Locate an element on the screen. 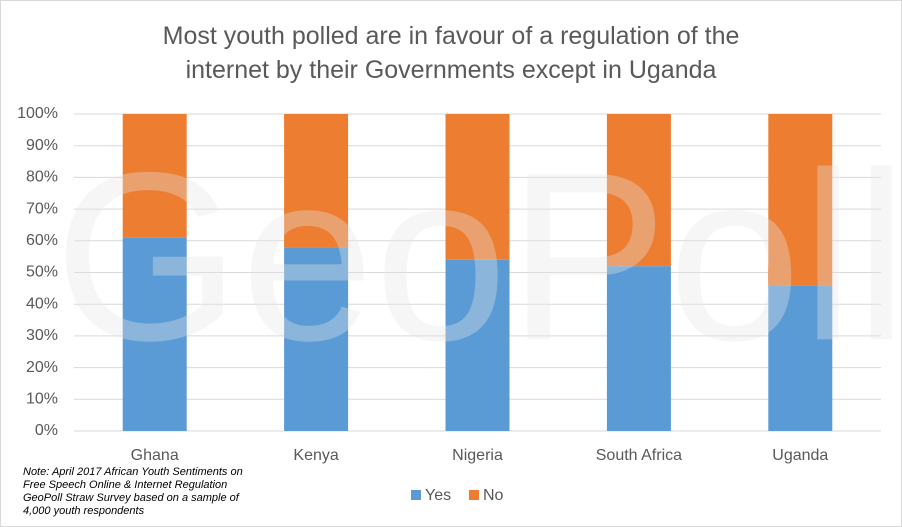 This screenshot has height=527, width=902. x-tick-label: Ghana is located at coordinates (155, 455).